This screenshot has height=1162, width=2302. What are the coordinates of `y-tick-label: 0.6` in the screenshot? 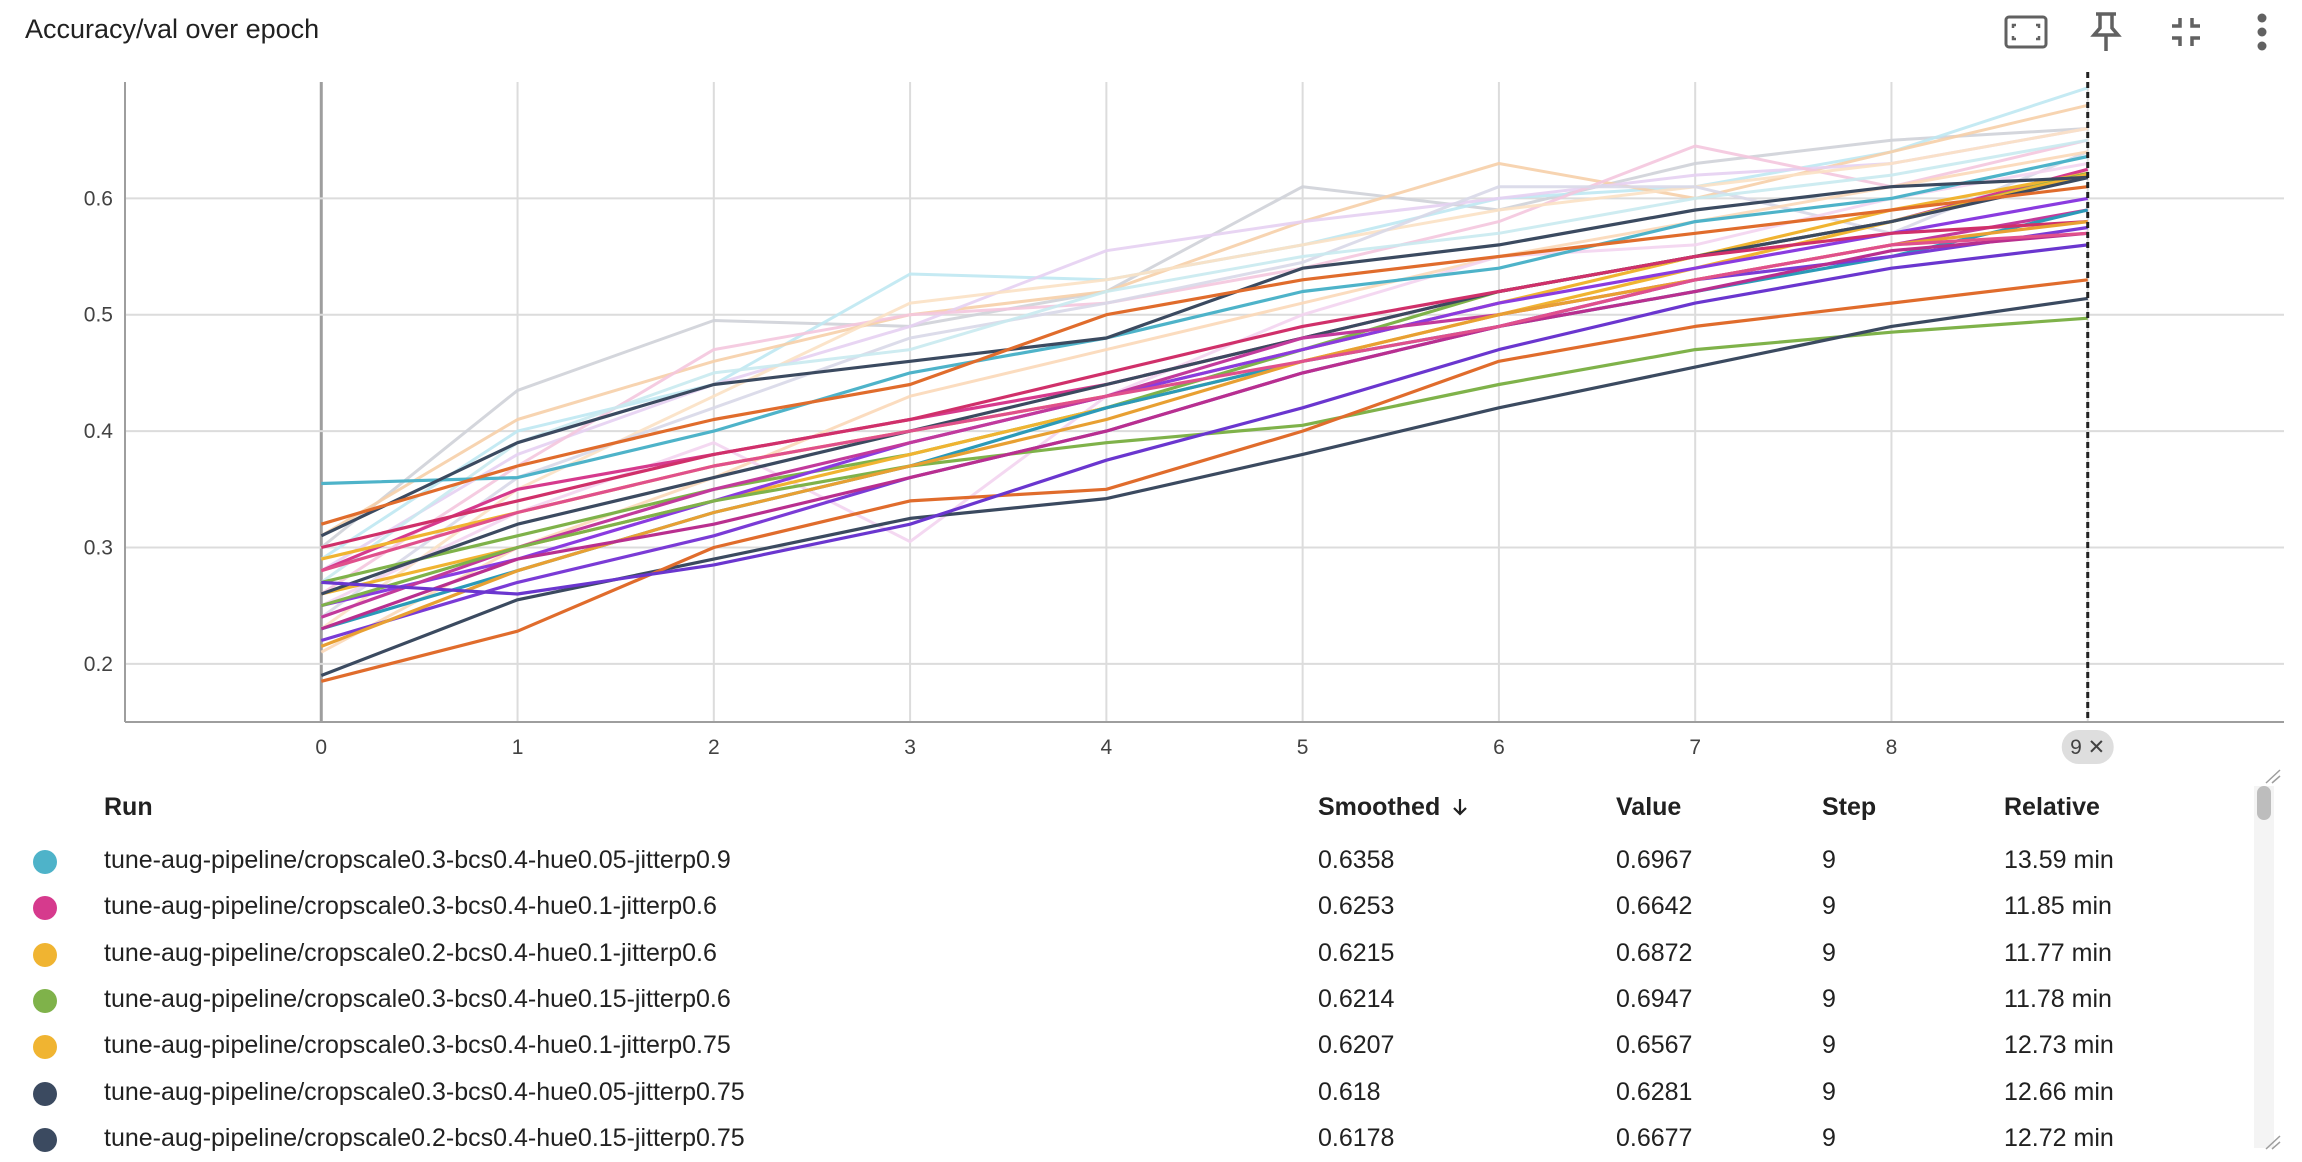 It's located at (98, 198).